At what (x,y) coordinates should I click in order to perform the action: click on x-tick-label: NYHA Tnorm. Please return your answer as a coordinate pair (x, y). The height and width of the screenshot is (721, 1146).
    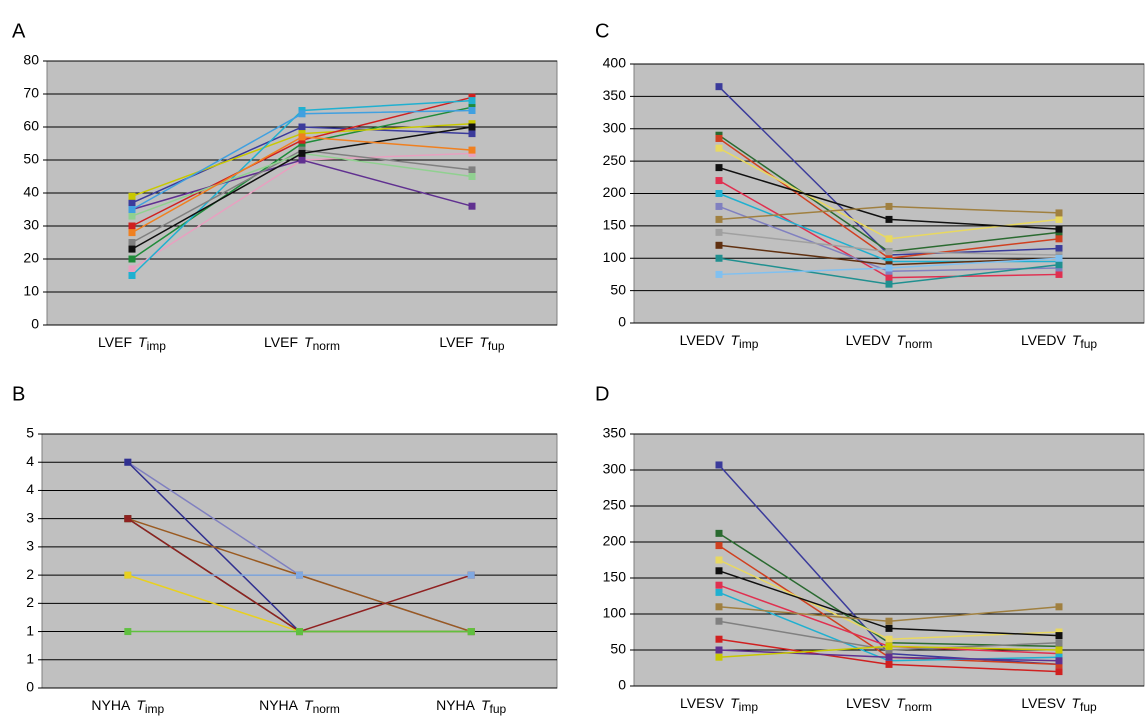
    Looking at the image, I should click on (299, 706).